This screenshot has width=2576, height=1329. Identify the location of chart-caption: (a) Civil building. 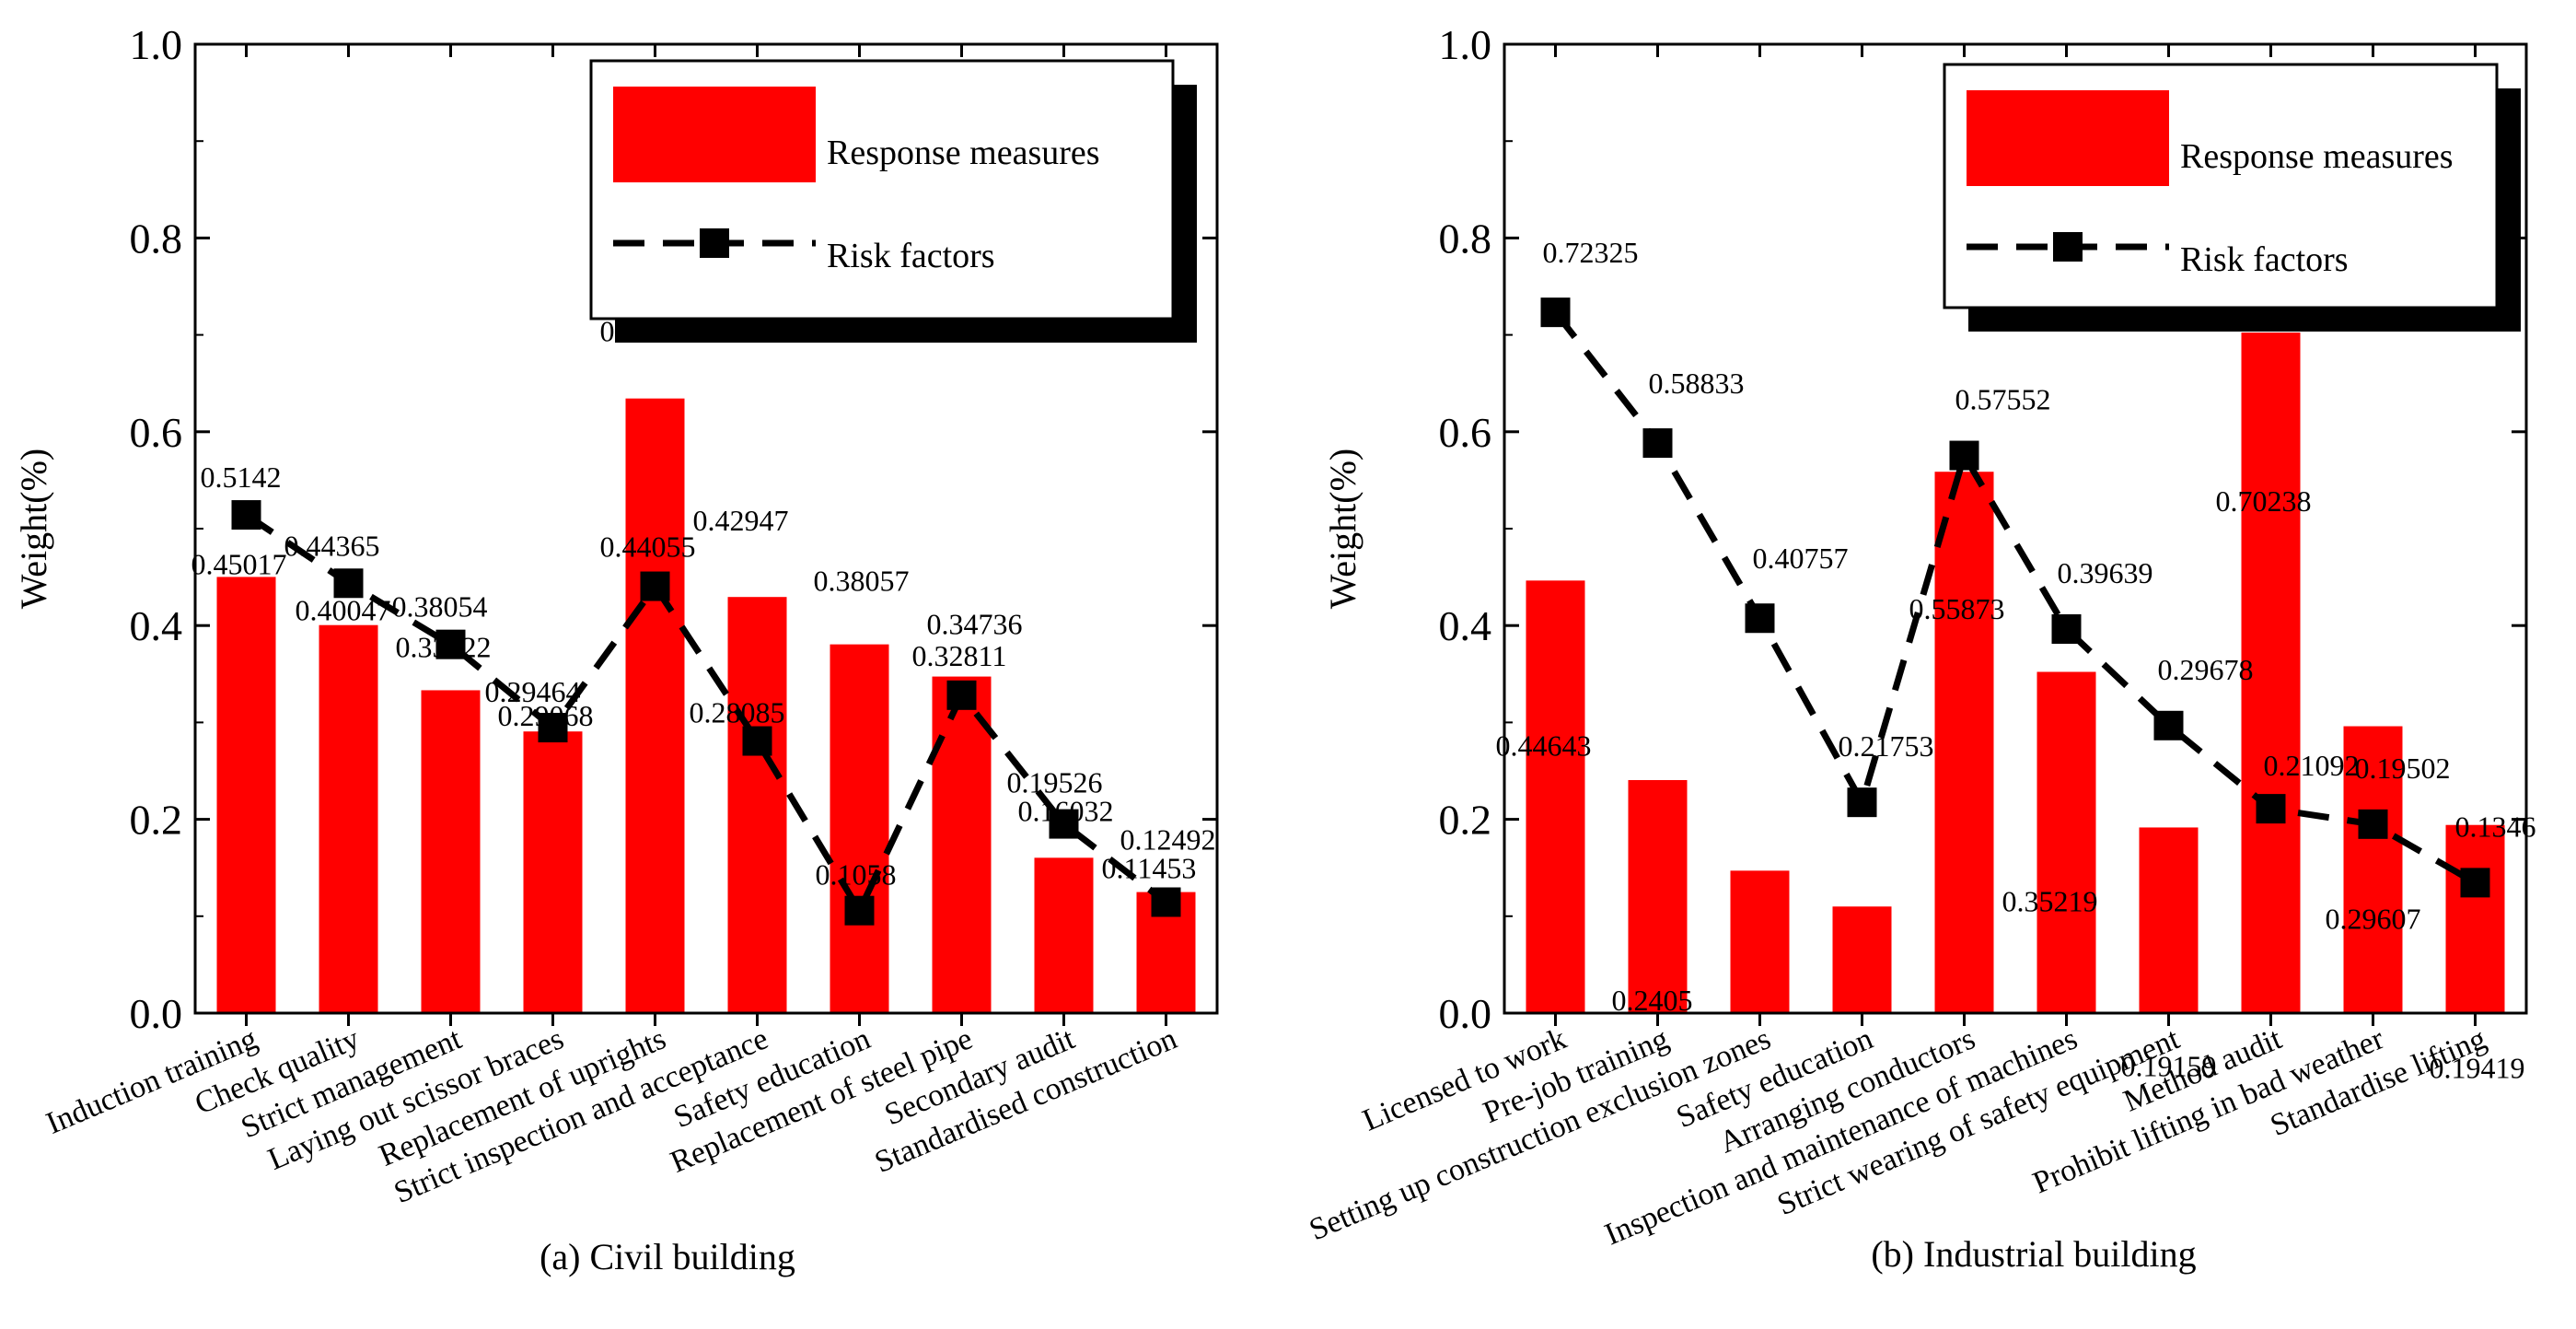
(667, 1256).